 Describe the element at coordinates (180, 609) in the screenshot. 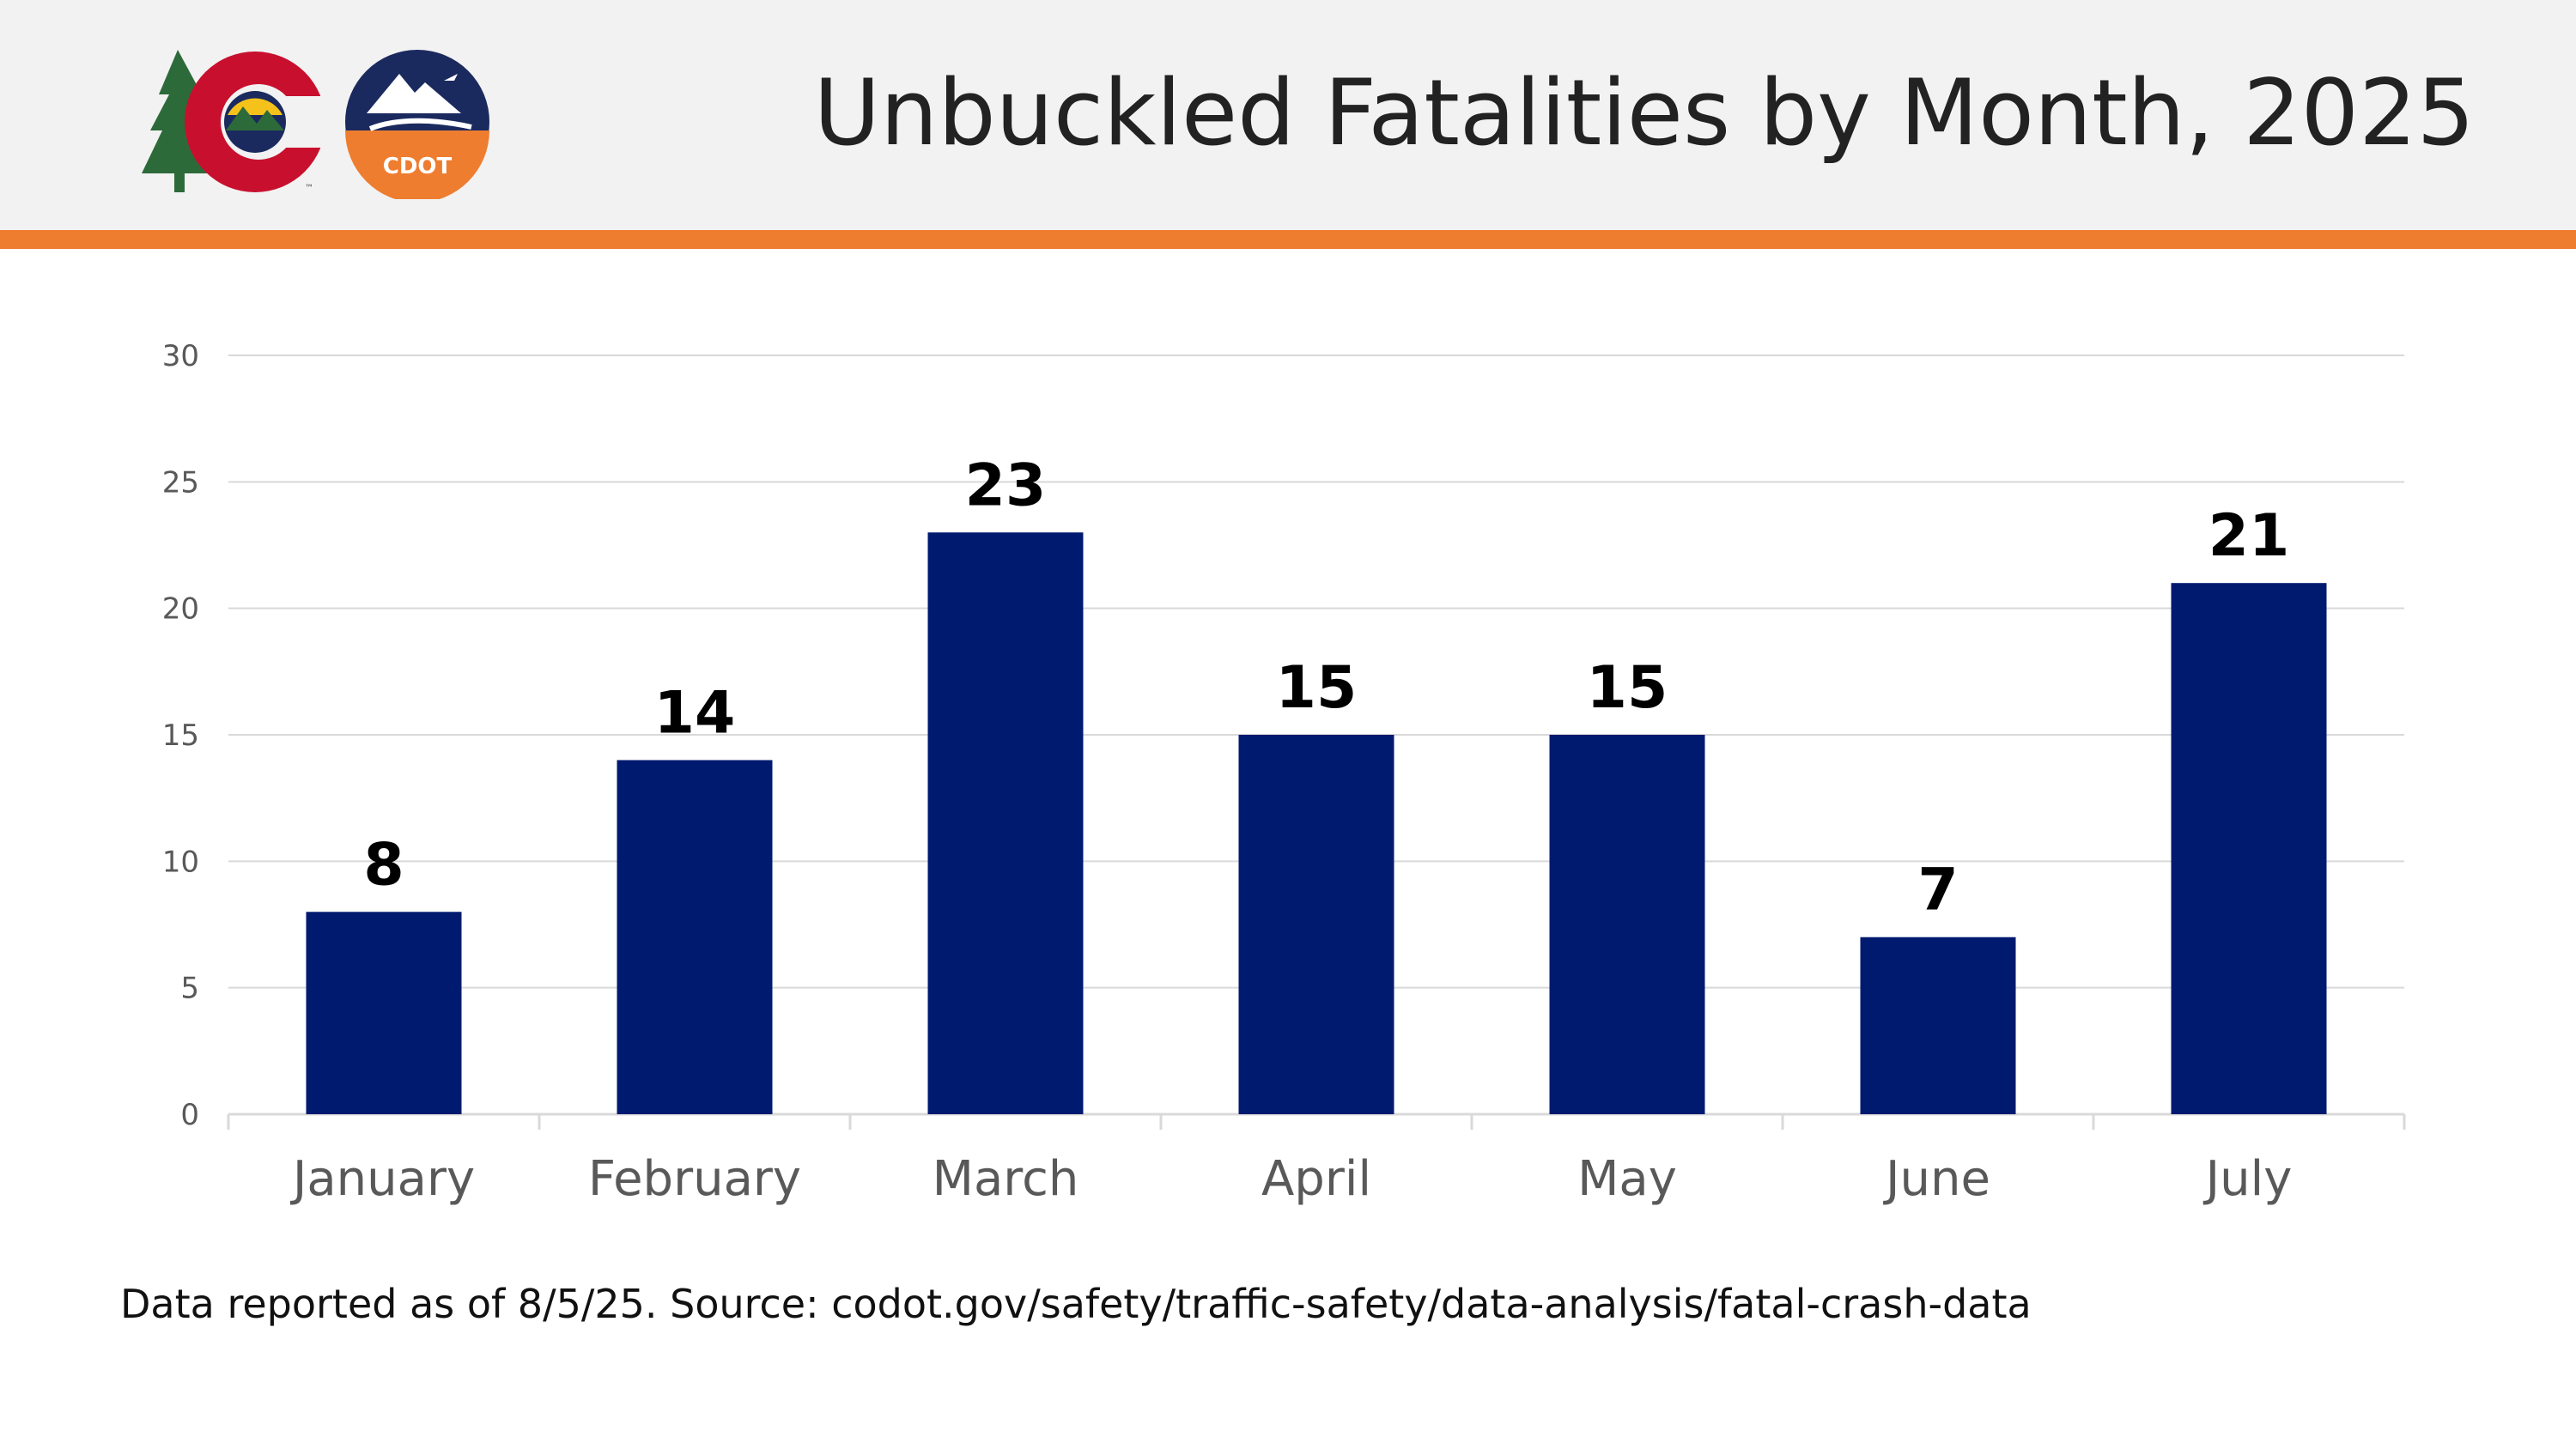

I see `y-tick-label: 20` at that location.